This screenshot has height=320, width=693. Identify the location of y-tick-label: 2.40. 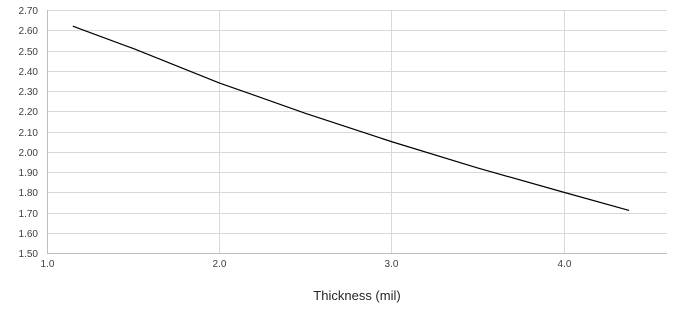
(29, 72).